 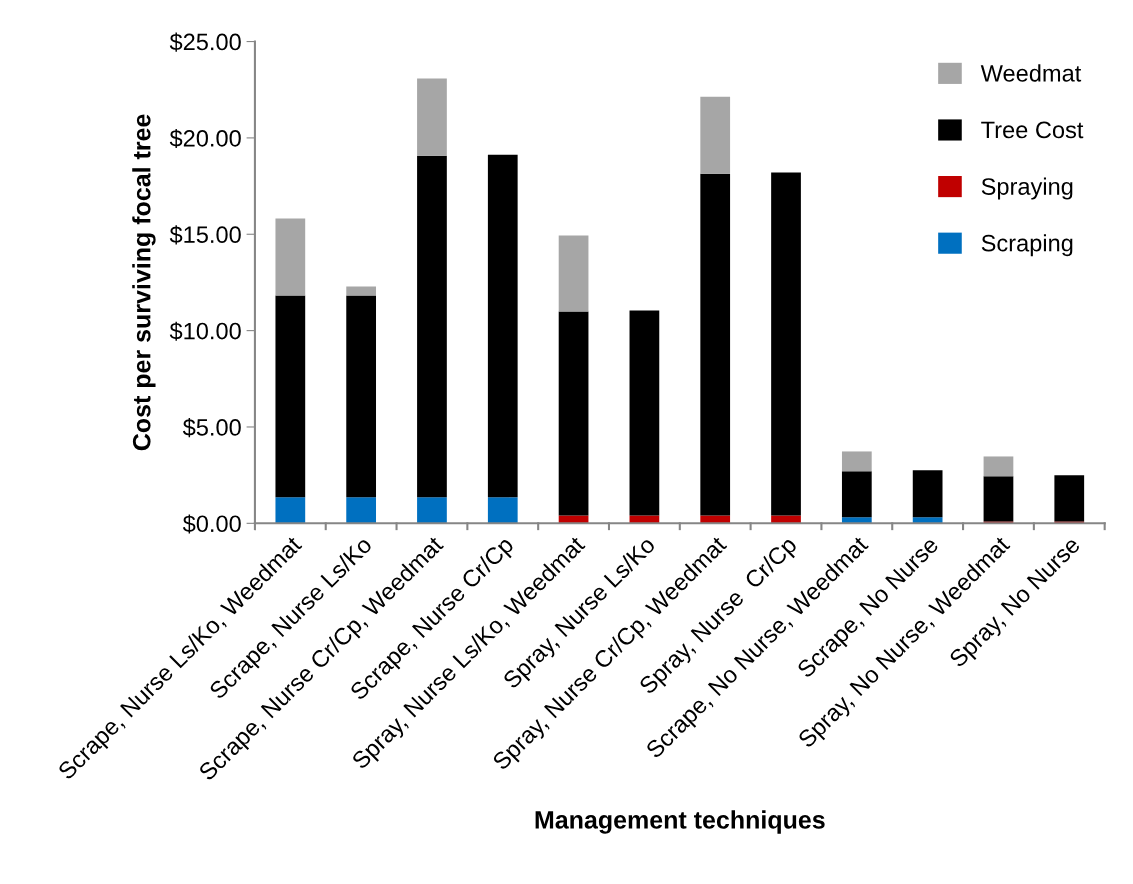 What do you see at coordinates (1027, 188) in the screenshot?
I see `legend-label: Spraying` at bounding box center [1027, 188].